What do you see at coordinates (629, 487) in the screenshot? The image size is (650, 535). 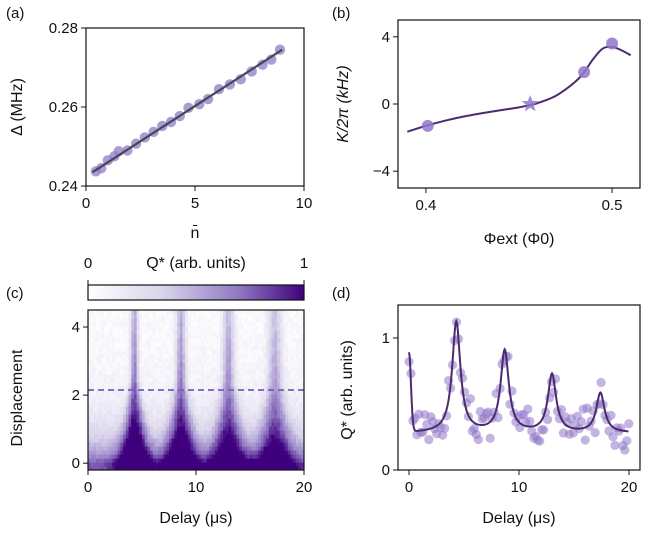 I see `panel-d-xtick-label: 20` at bounding box center [629, 487].